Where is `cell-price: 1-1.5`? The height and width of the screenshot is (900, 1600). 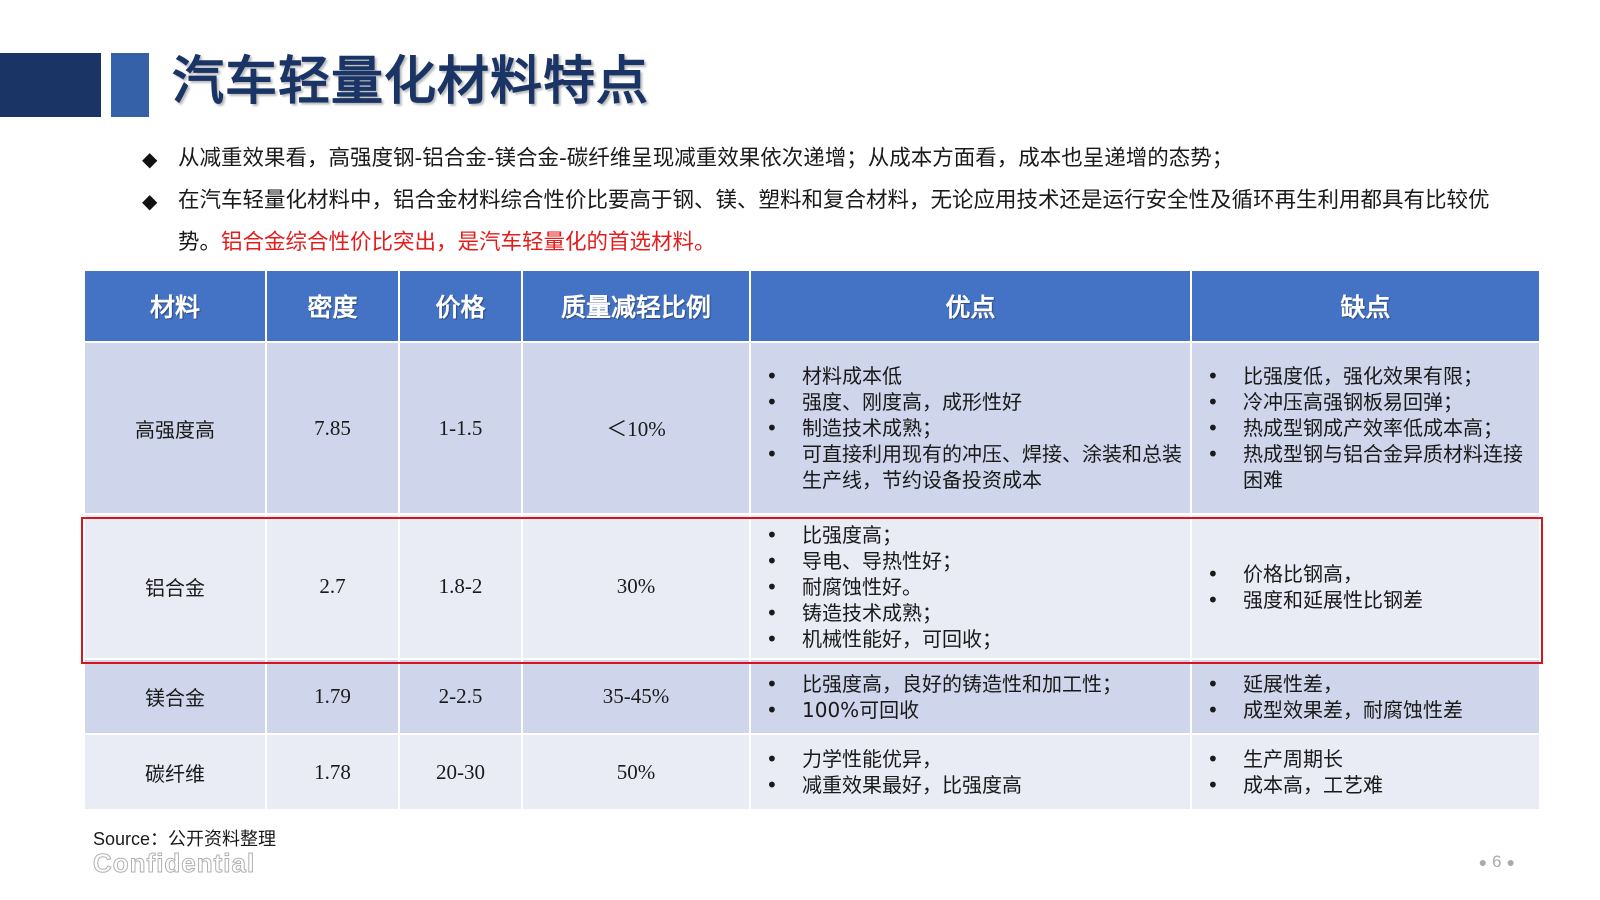
cell-price: 1-1.5 is located at coordinates (460, 428).